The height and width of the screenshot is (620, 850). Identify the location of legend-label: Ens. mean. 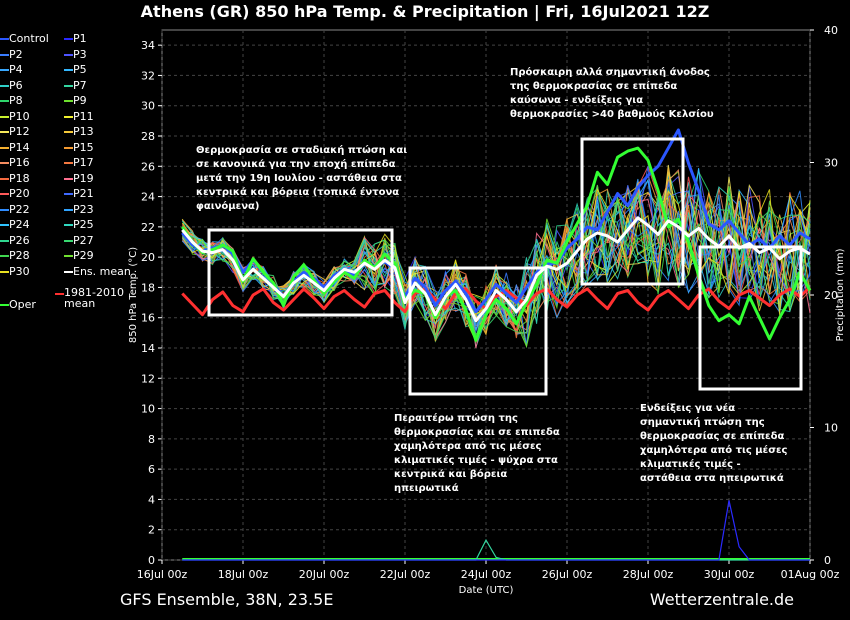
(102, 271).